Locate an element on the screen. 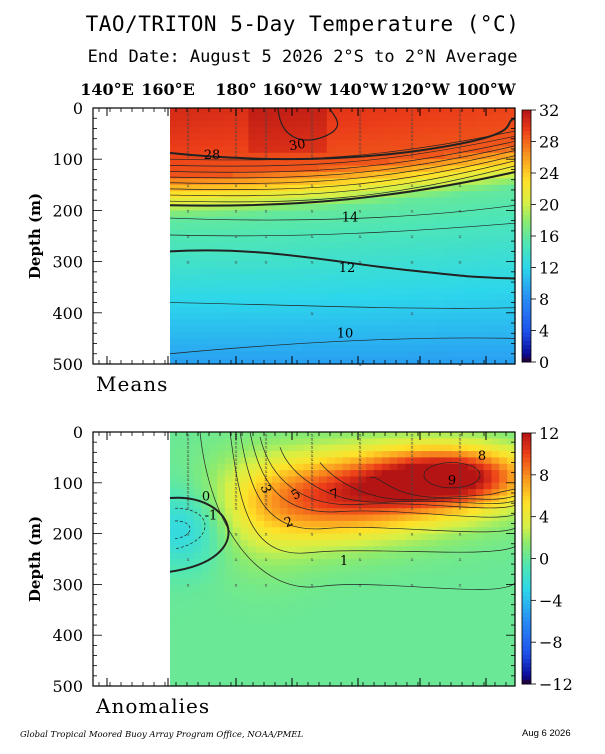 Image resolution: width=605 pixels, height=754 pixels. panel-1-y-tick-label: 300 is located at coordinates (67, 262).